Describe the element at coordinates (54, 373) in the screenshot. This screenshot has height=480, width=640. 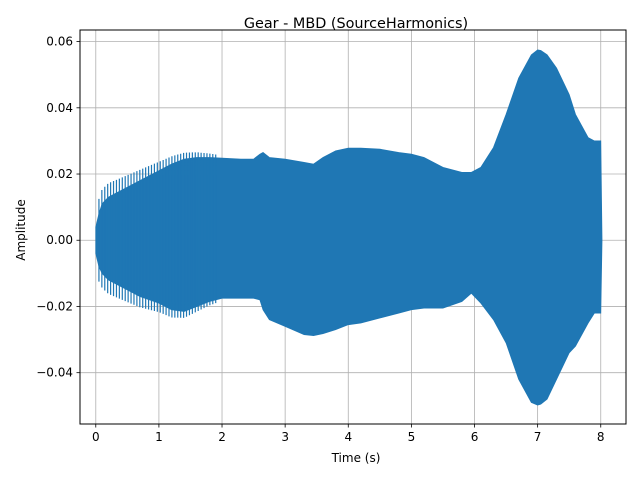
I see `y-tick-label: −0.04` at that location.